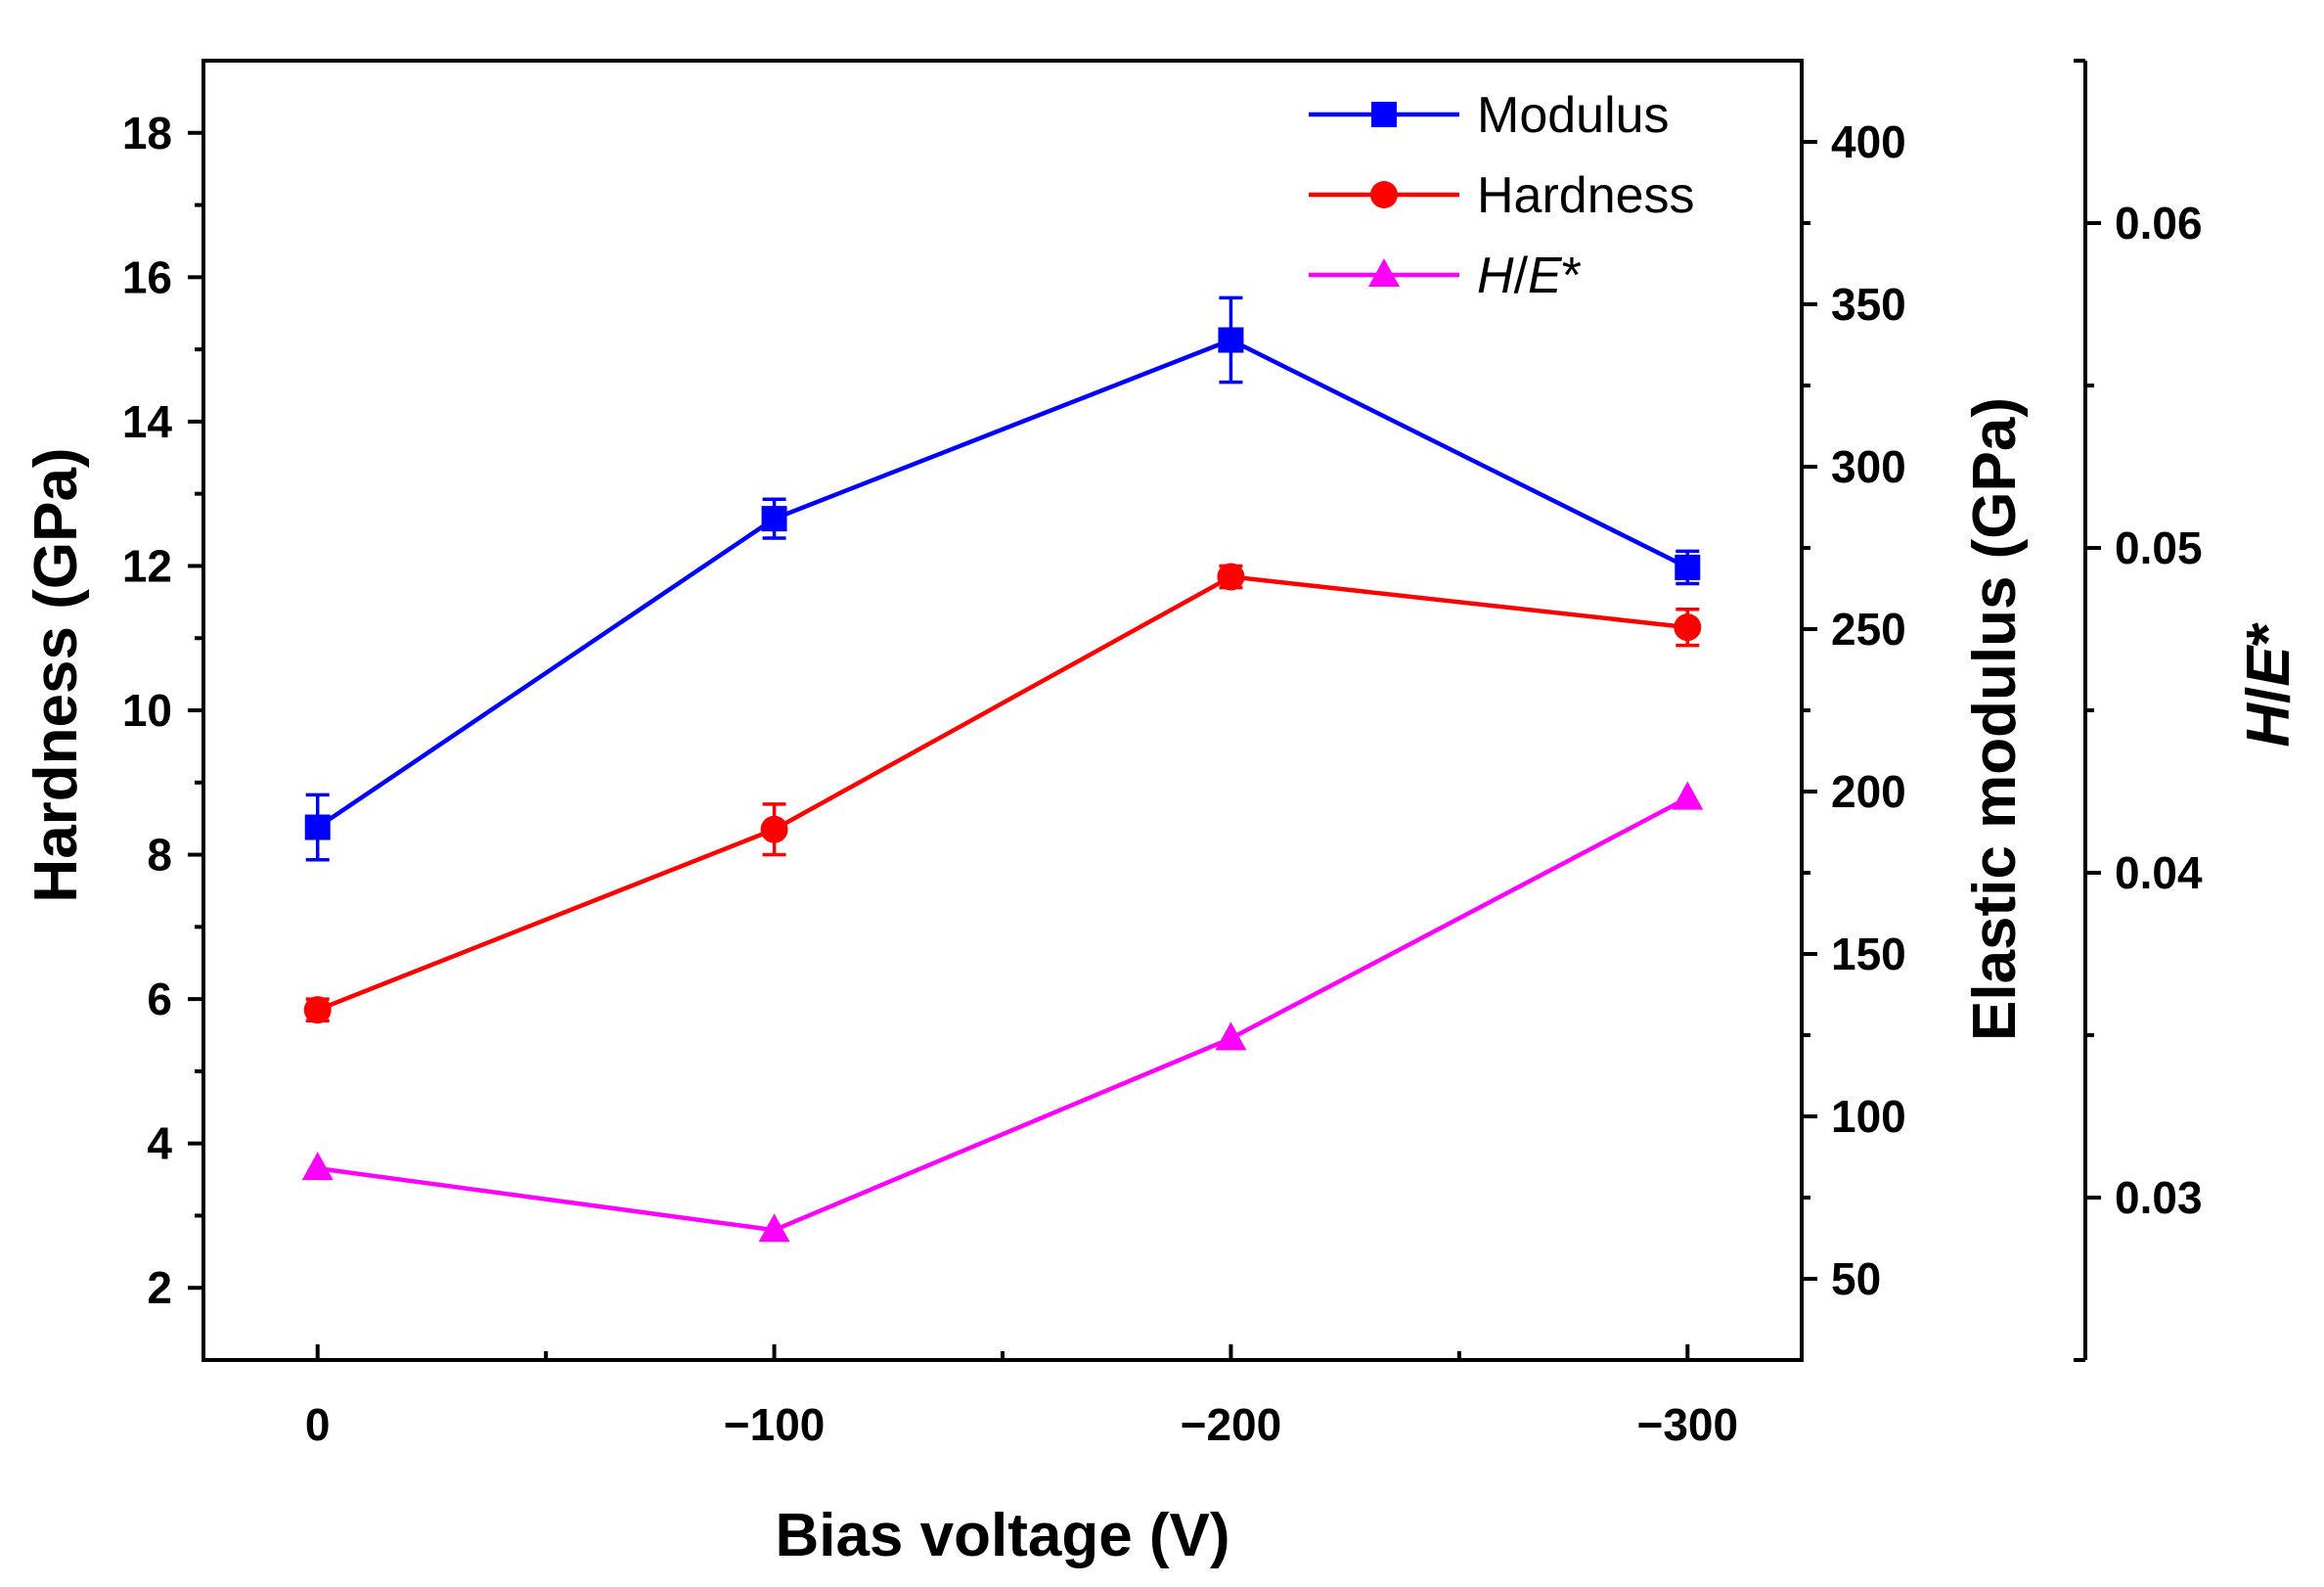 The height and width of the screenshot is (1587, 2324). I want to click on y-left-tick-label: 16, so click(147, 276).